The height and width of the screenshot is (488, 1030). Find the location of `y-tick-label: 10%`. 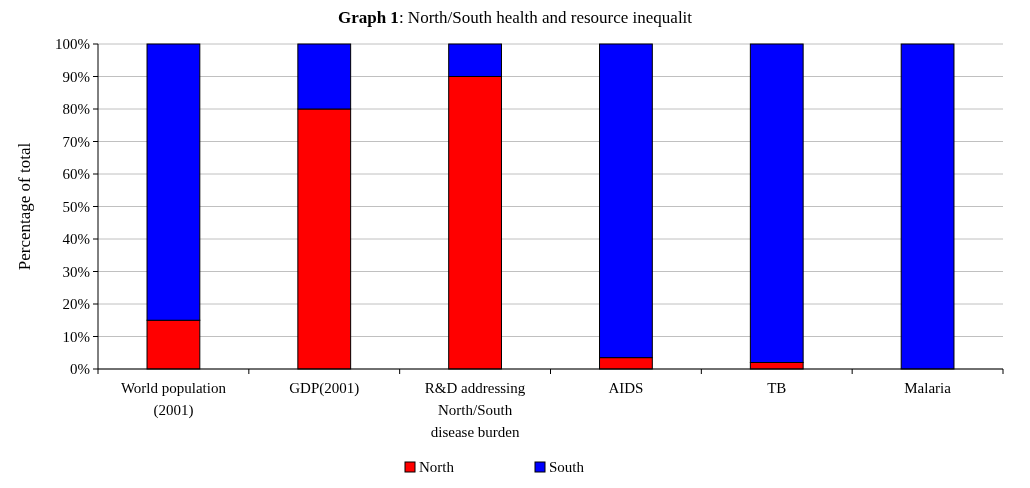

y-tick-label: 10% is located at coordinates (76, 336).